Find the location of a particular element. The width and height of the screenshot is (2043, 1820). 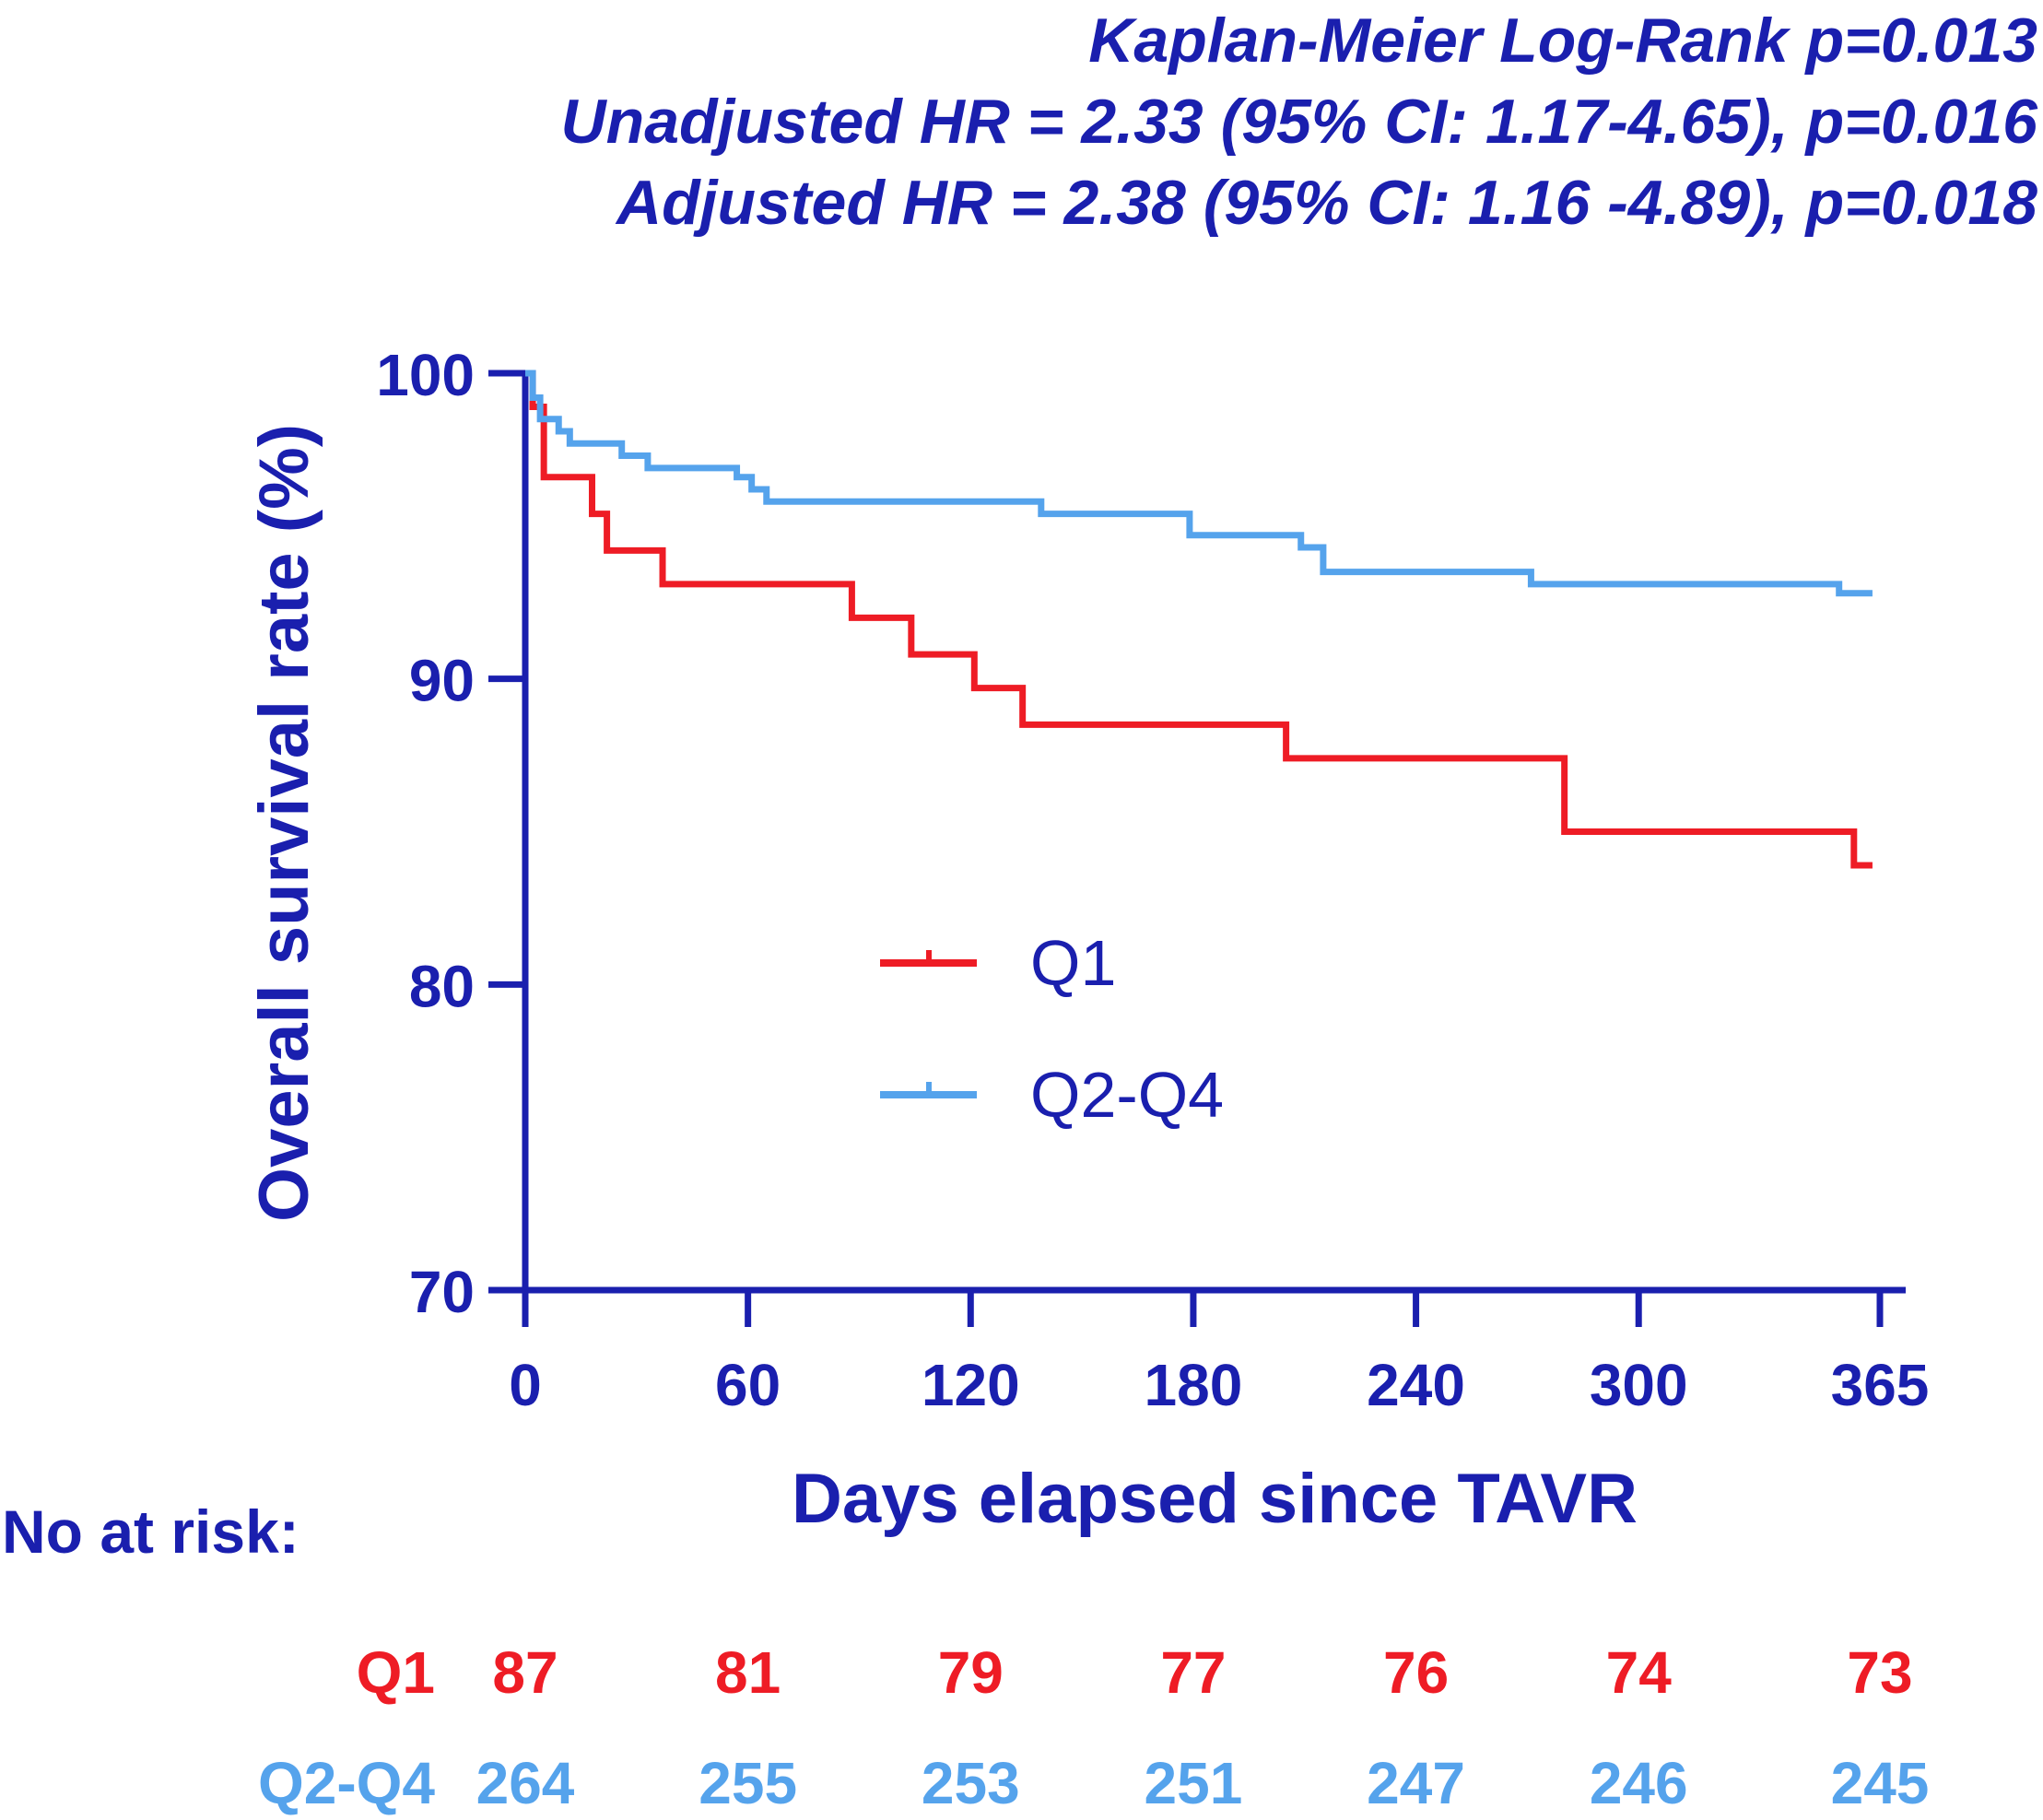

risk-row-q2-q4: Q2-Q4 264 255 253 251 247 246 245 is located at coordinates (1021, 1783).